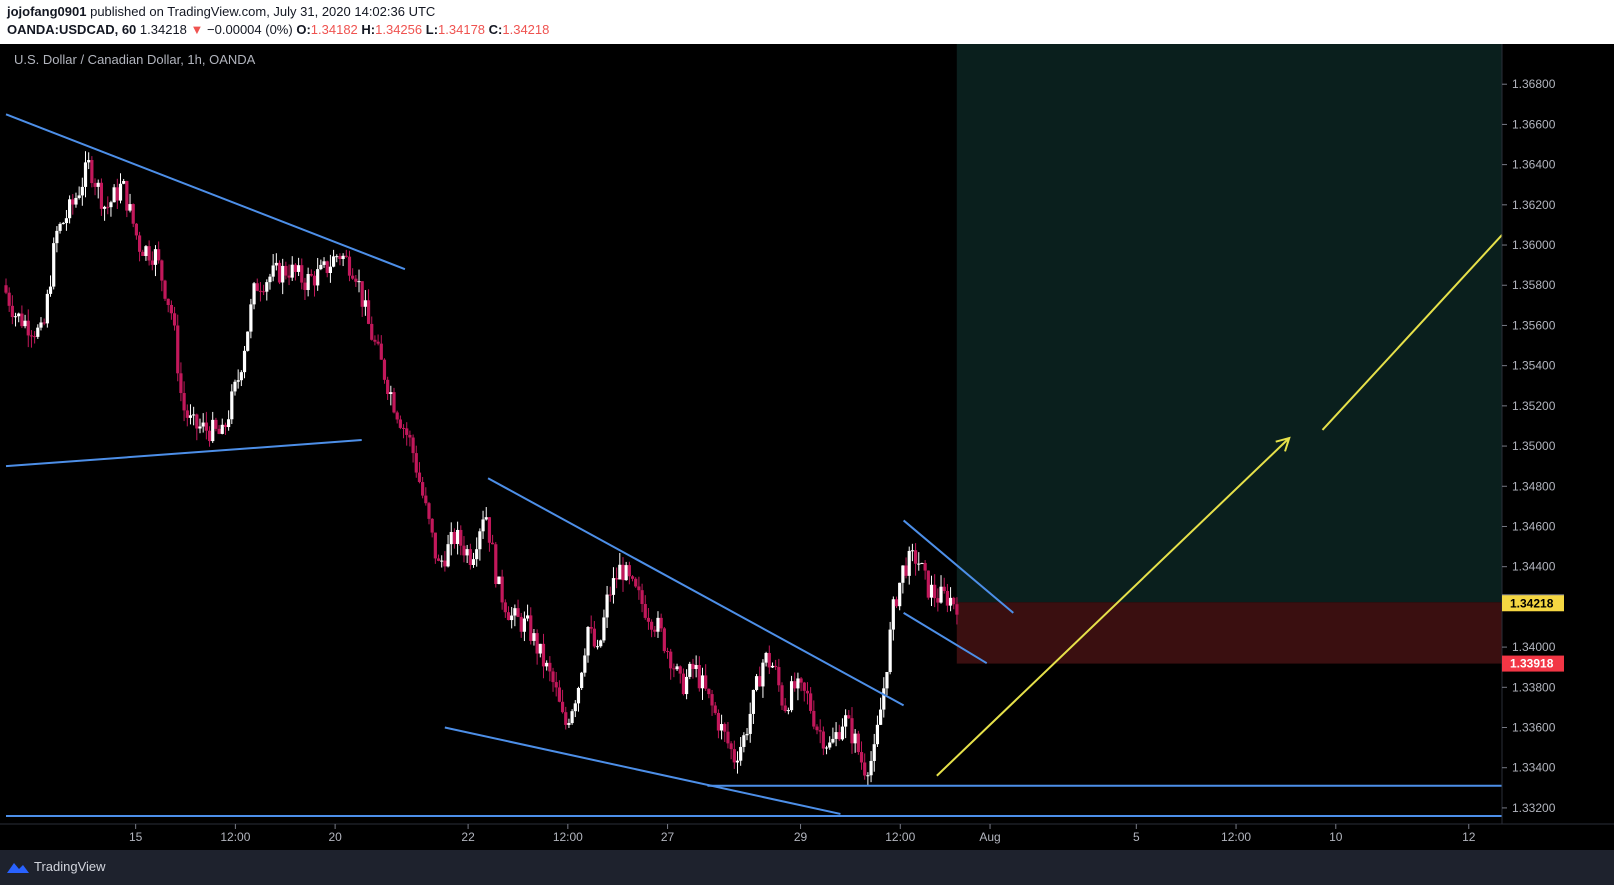 This screenshot has width=1614, height=885. I want to click on chart-title: U.S. Dollar / Canadian Dollar, 1h, OANDA, so click(135, 59).